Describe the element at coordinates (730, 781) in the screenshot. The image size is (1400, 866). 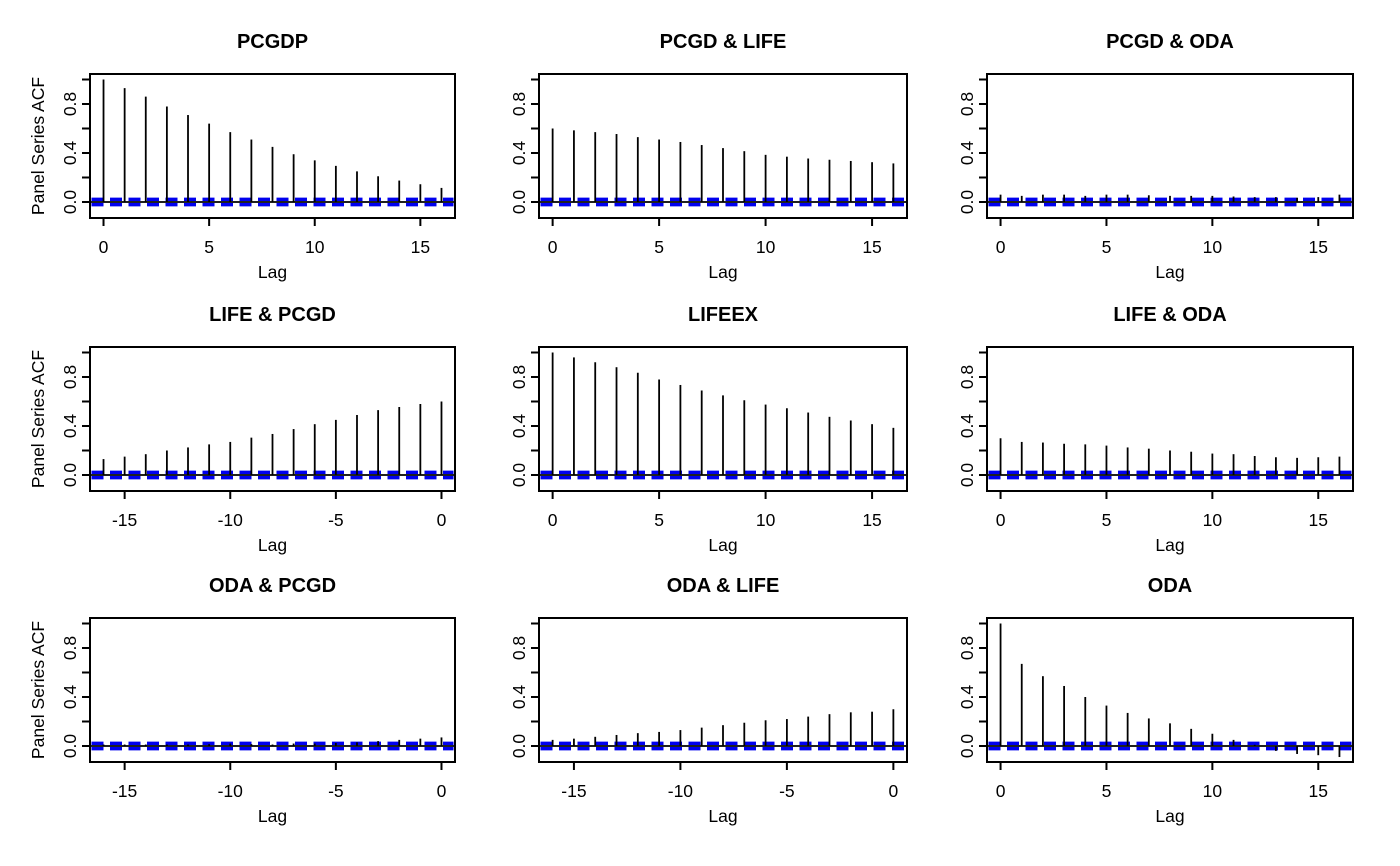
I see `x-axis: -15 -10 -5 0` at that location.